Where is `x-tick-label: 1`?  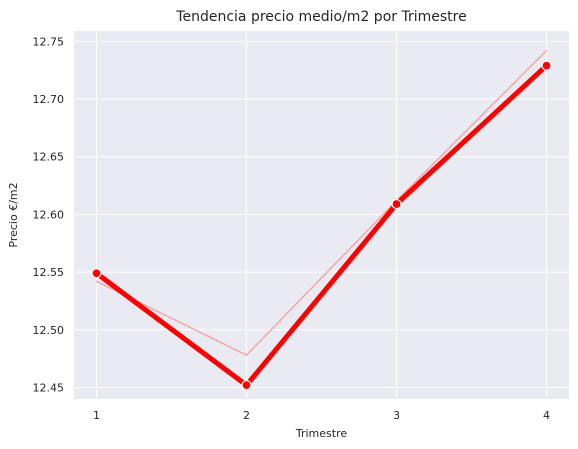
x-tick-label: 1 is located at coordinates (96, 415).